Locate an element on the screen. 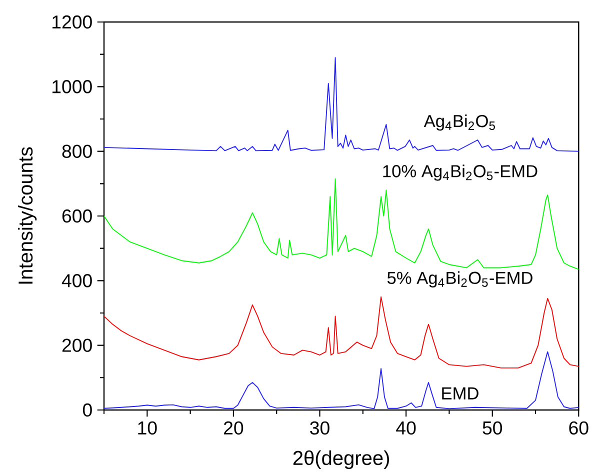  x-tick-label: 20 is located at coordinates (234, 428).